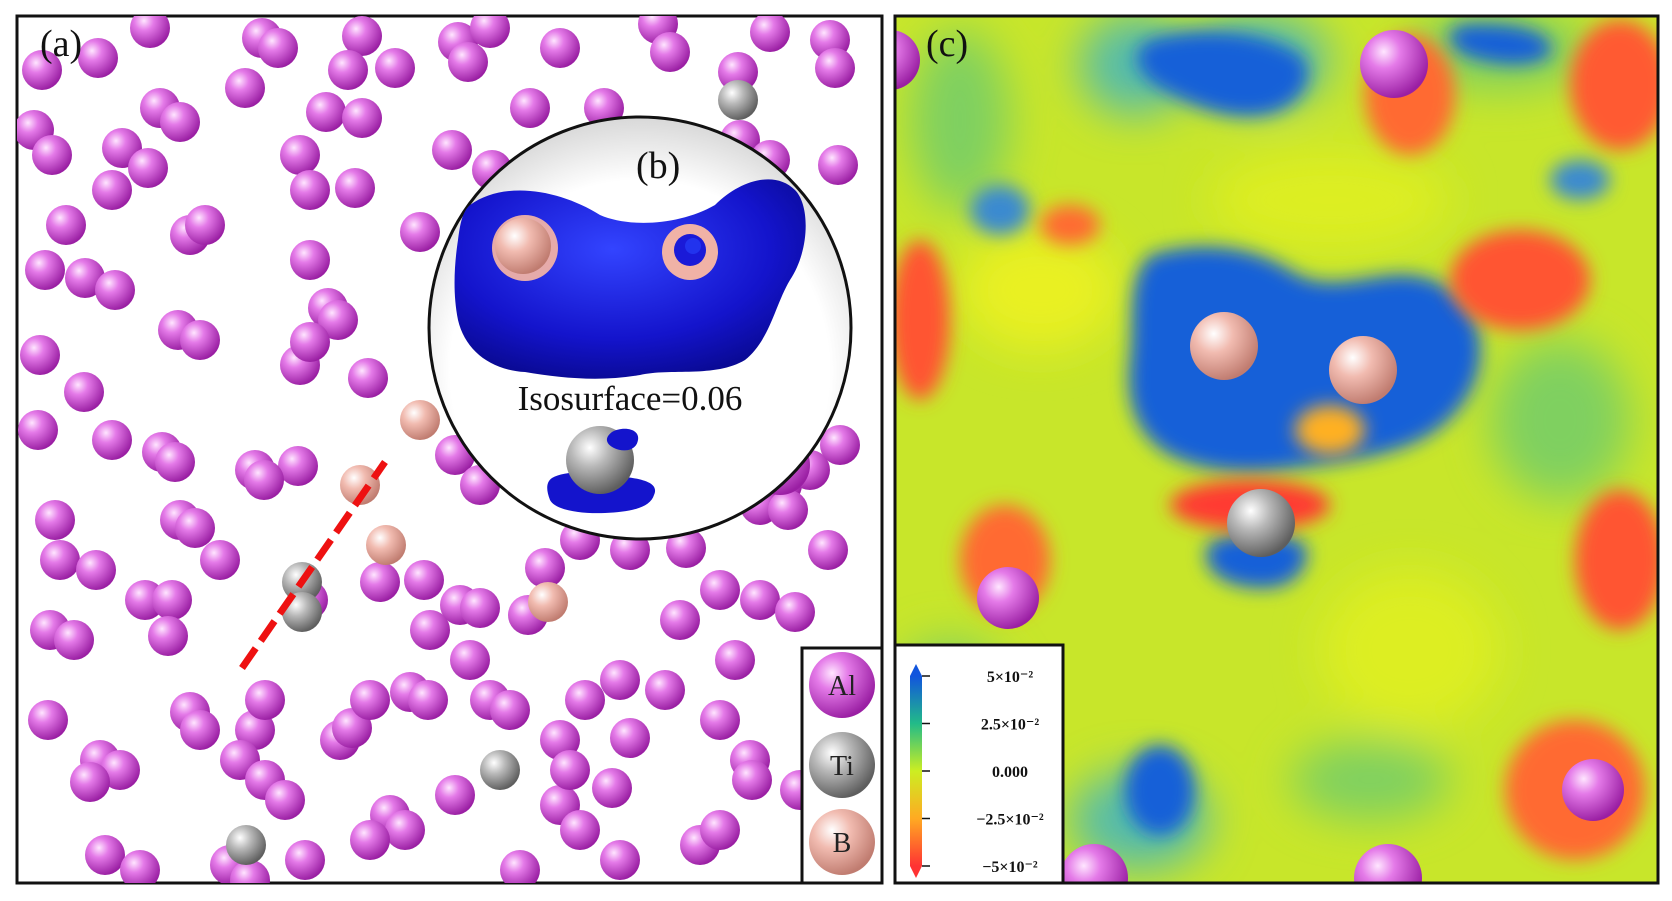 Image resolution: width=1672 pixels, height=901 pixels. What do you see at coordinates (693, 246) in the screenshot?
I see `isosurface-b-atom-right-inner` at bounding box center [693, 246].